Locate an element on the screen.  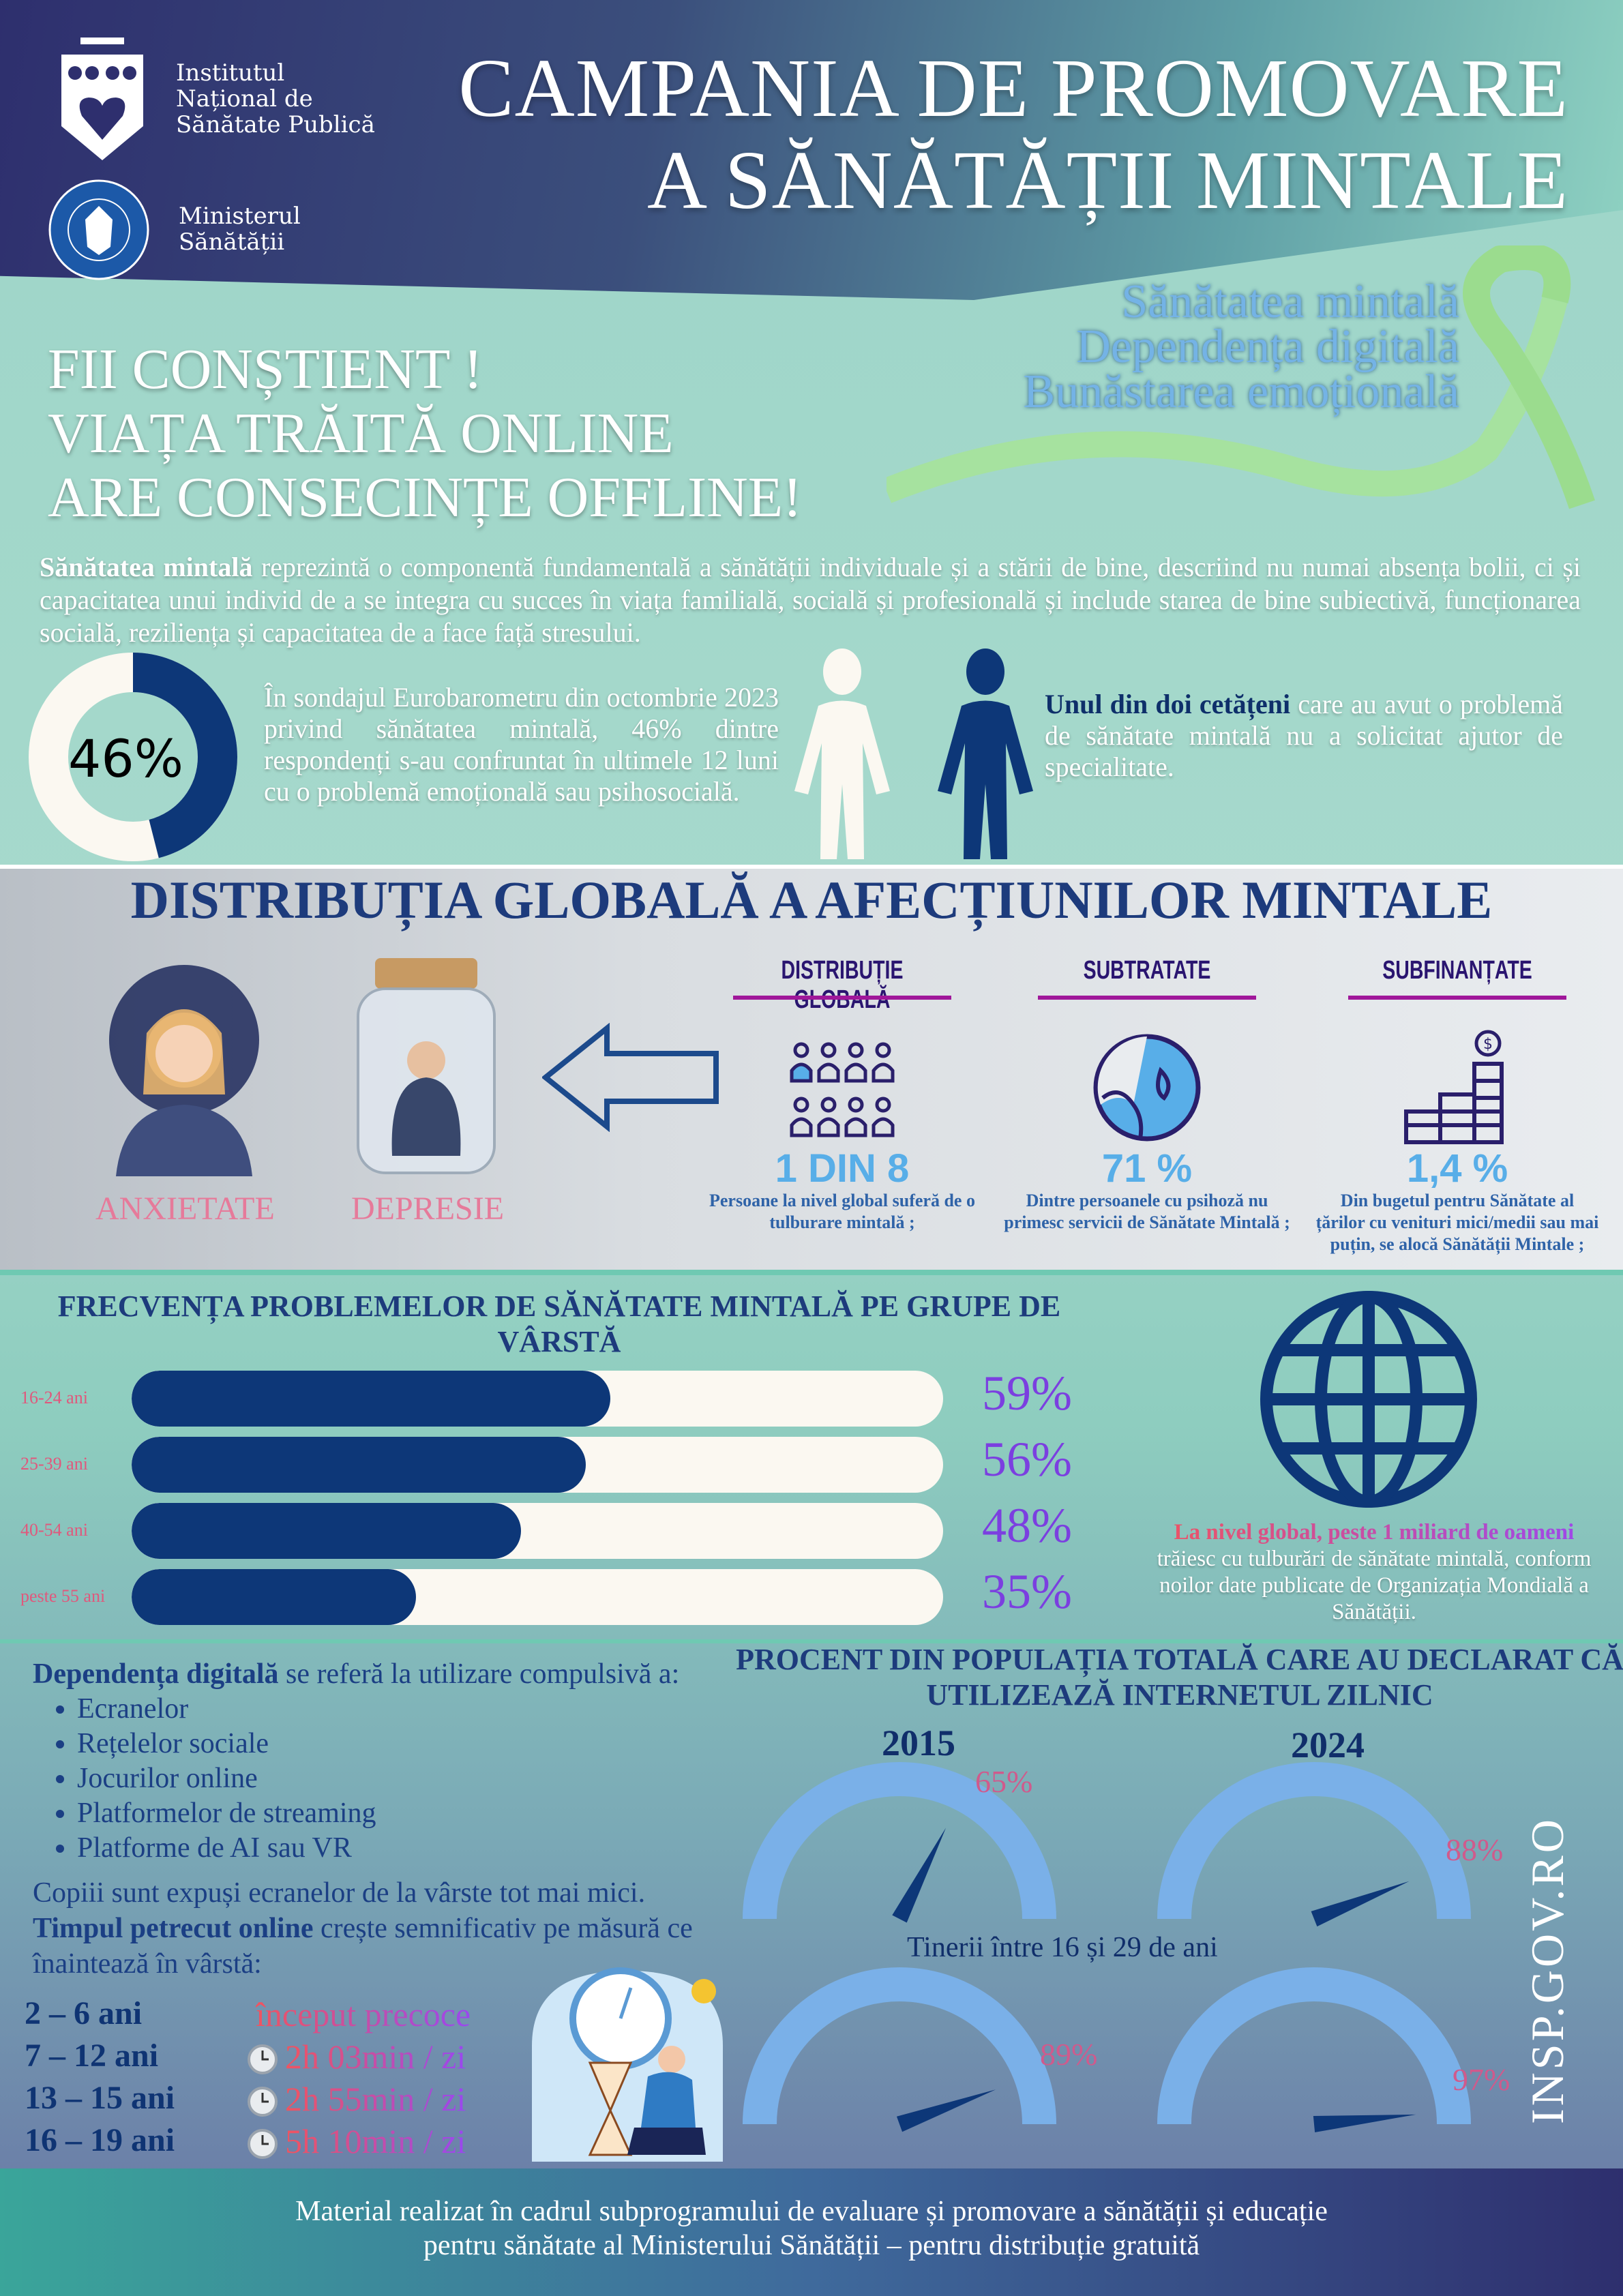
bar-value-label: 48% is located at coordinates (1027, 1526).